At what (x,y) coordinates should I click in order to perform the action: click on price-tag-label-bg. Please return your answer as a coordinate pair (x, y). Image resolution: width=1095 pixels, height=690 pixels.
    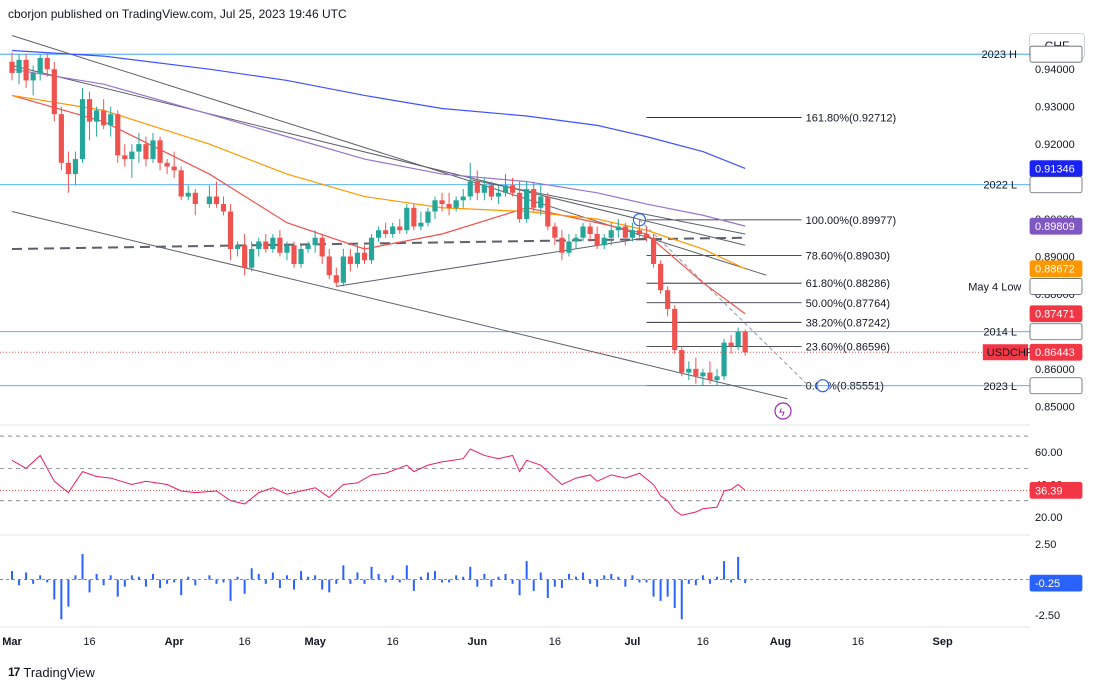
    Looking at the image, I should click on (1005, 352).